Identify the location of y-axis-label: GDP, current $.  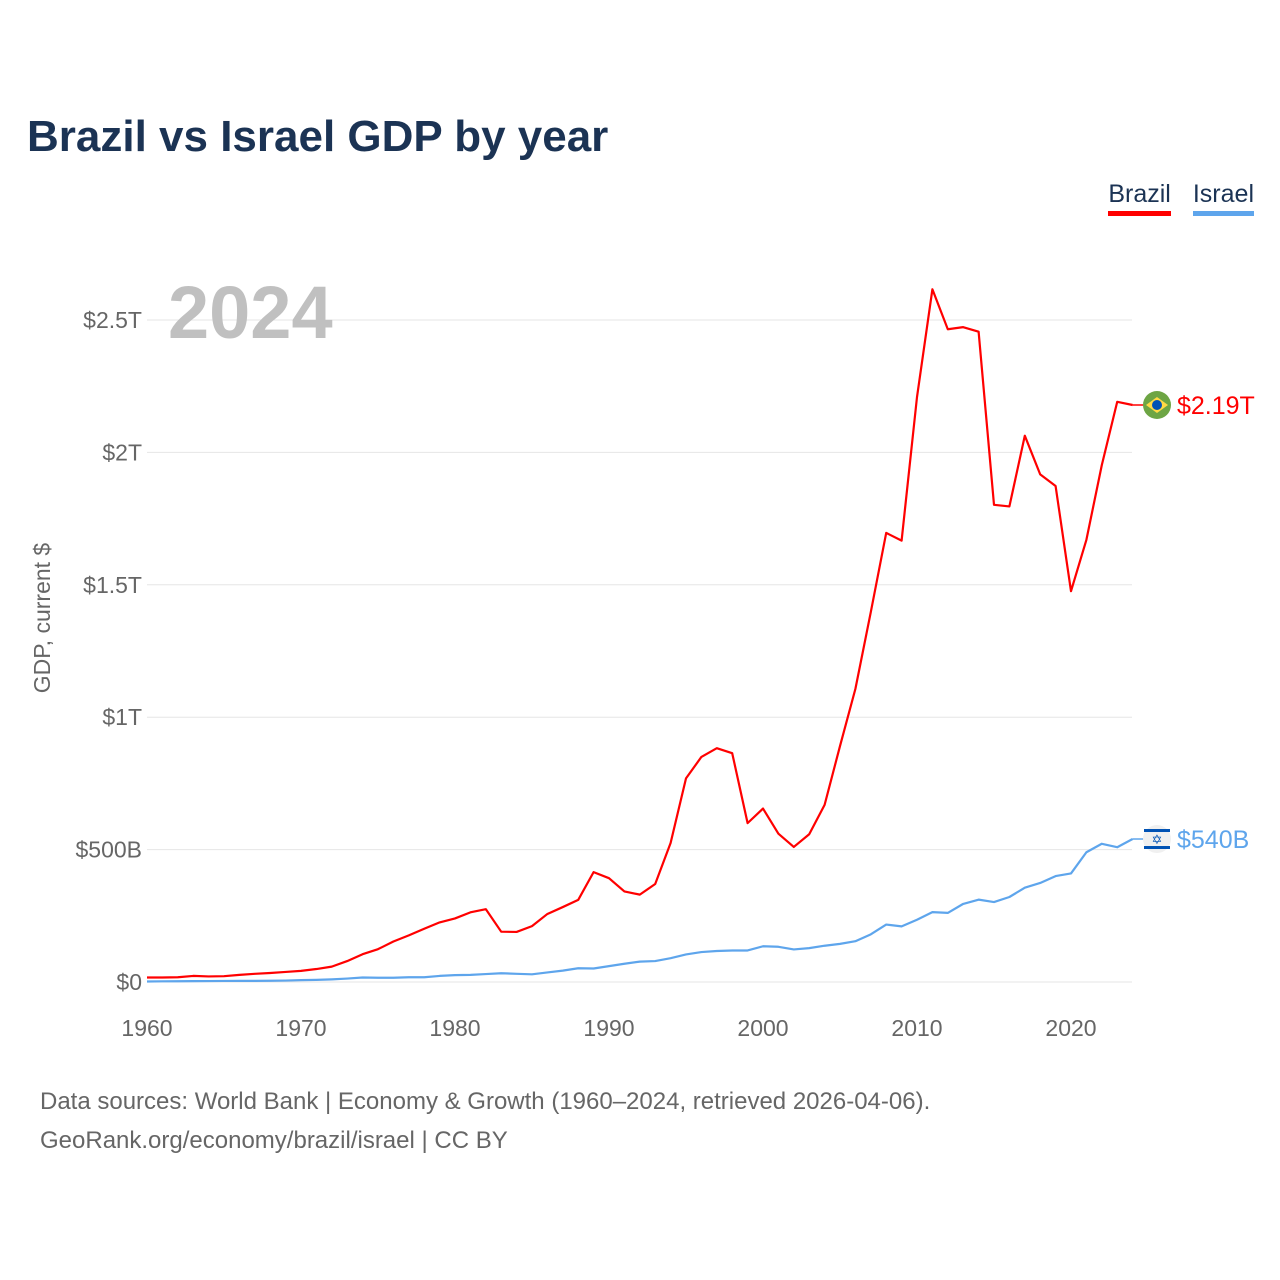
(42, 618).